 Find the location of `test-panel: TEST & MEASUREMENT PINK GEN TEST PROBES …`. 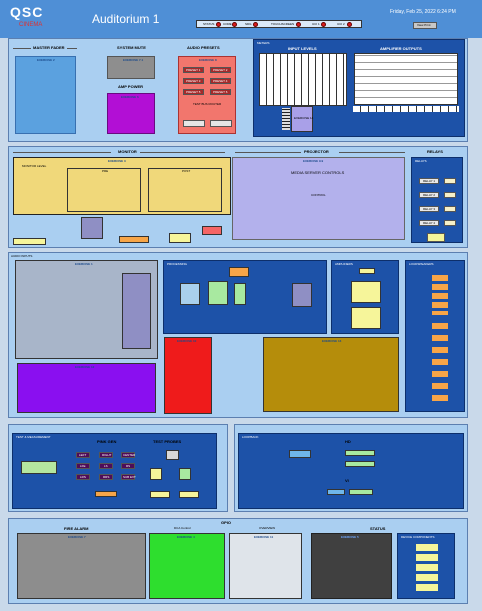

test-panel: TEST & MEASUREMENT PINK GEN TEST PROBES … is located at coordinates (114, 471).